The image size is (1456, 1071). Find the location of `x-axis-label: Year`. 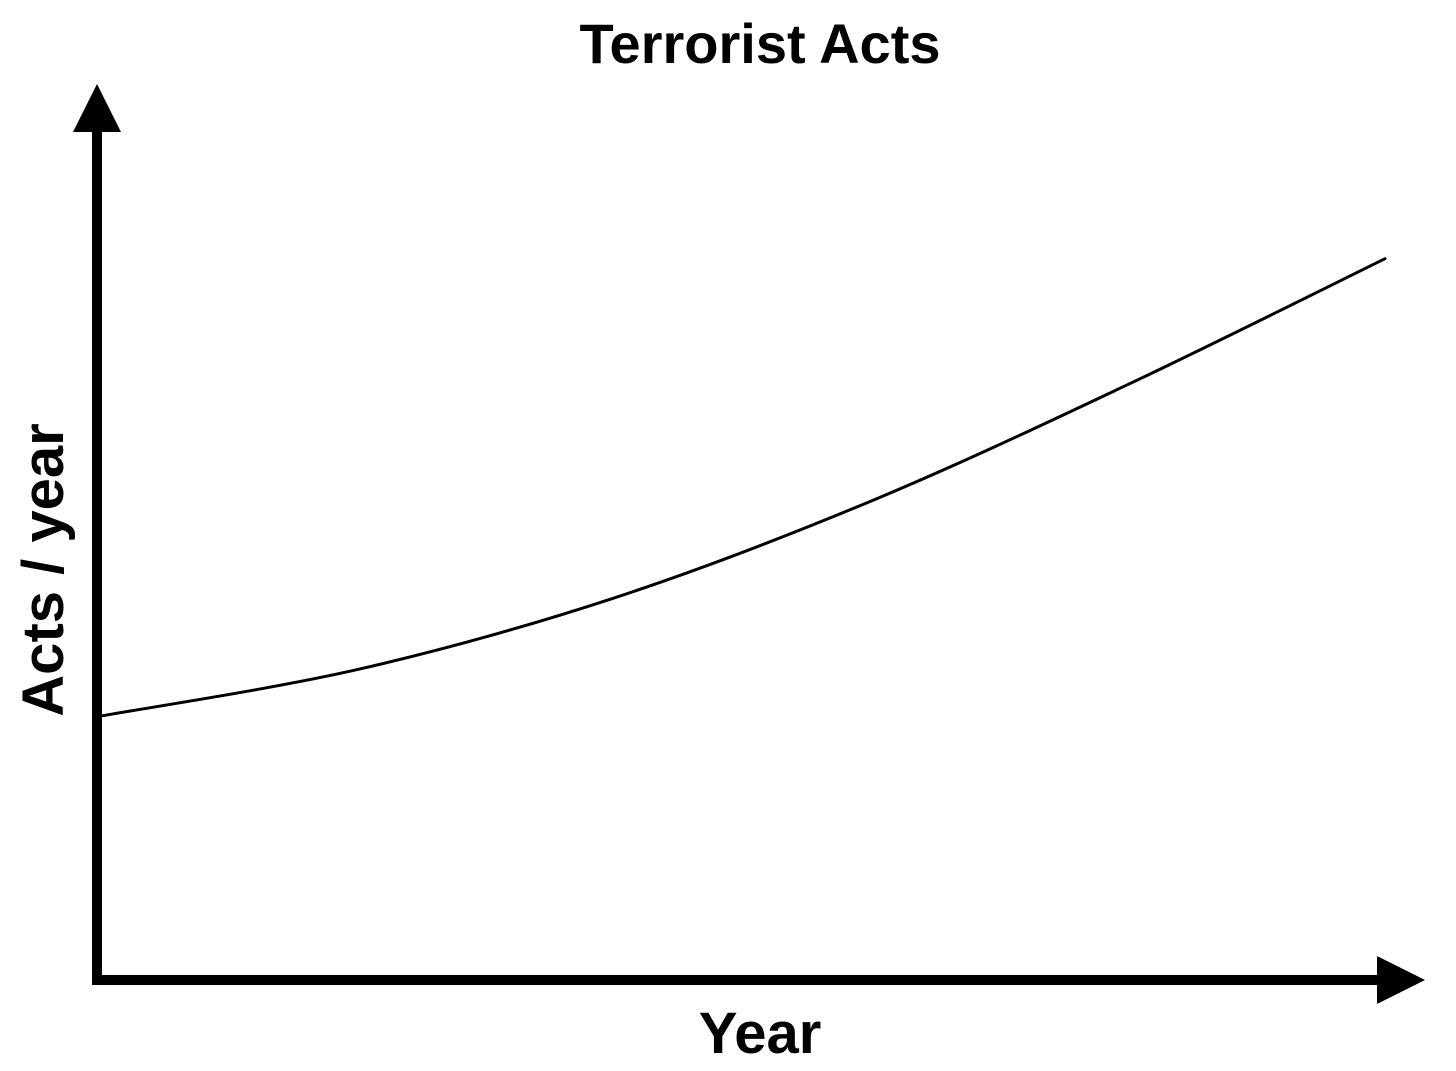

x-axis-label: Year is located at coordinates (760, 1033).